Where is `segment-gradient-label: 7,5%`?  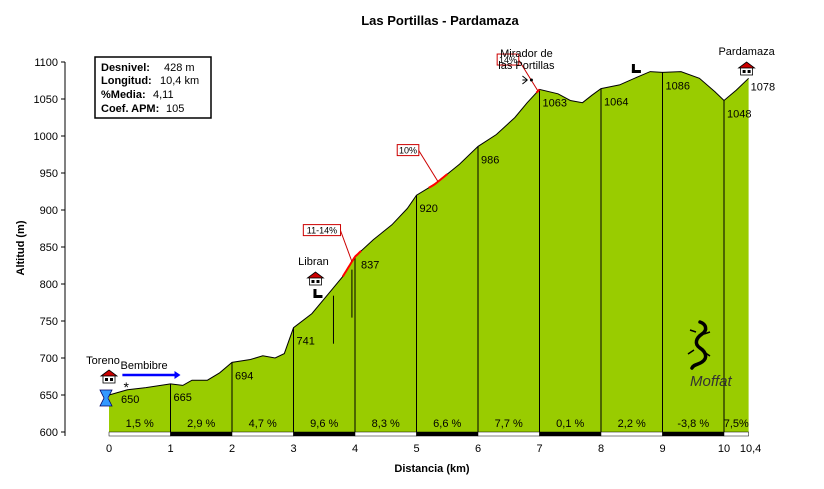 segment-gradient-label: 7,5% is located at coordinates (736, 424).